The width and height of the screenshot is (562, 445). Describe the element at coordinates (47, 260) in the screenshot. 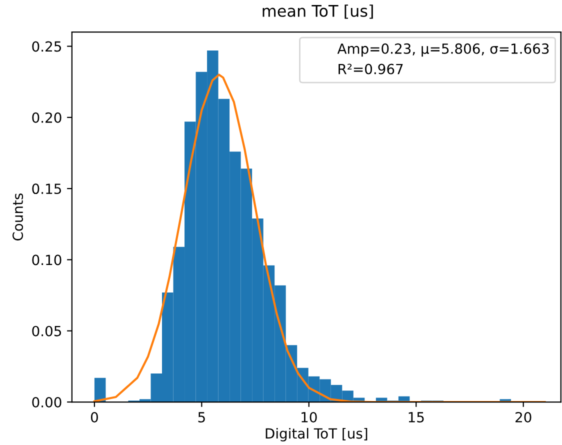

I see `y-tick-label: 0.10` at that location.